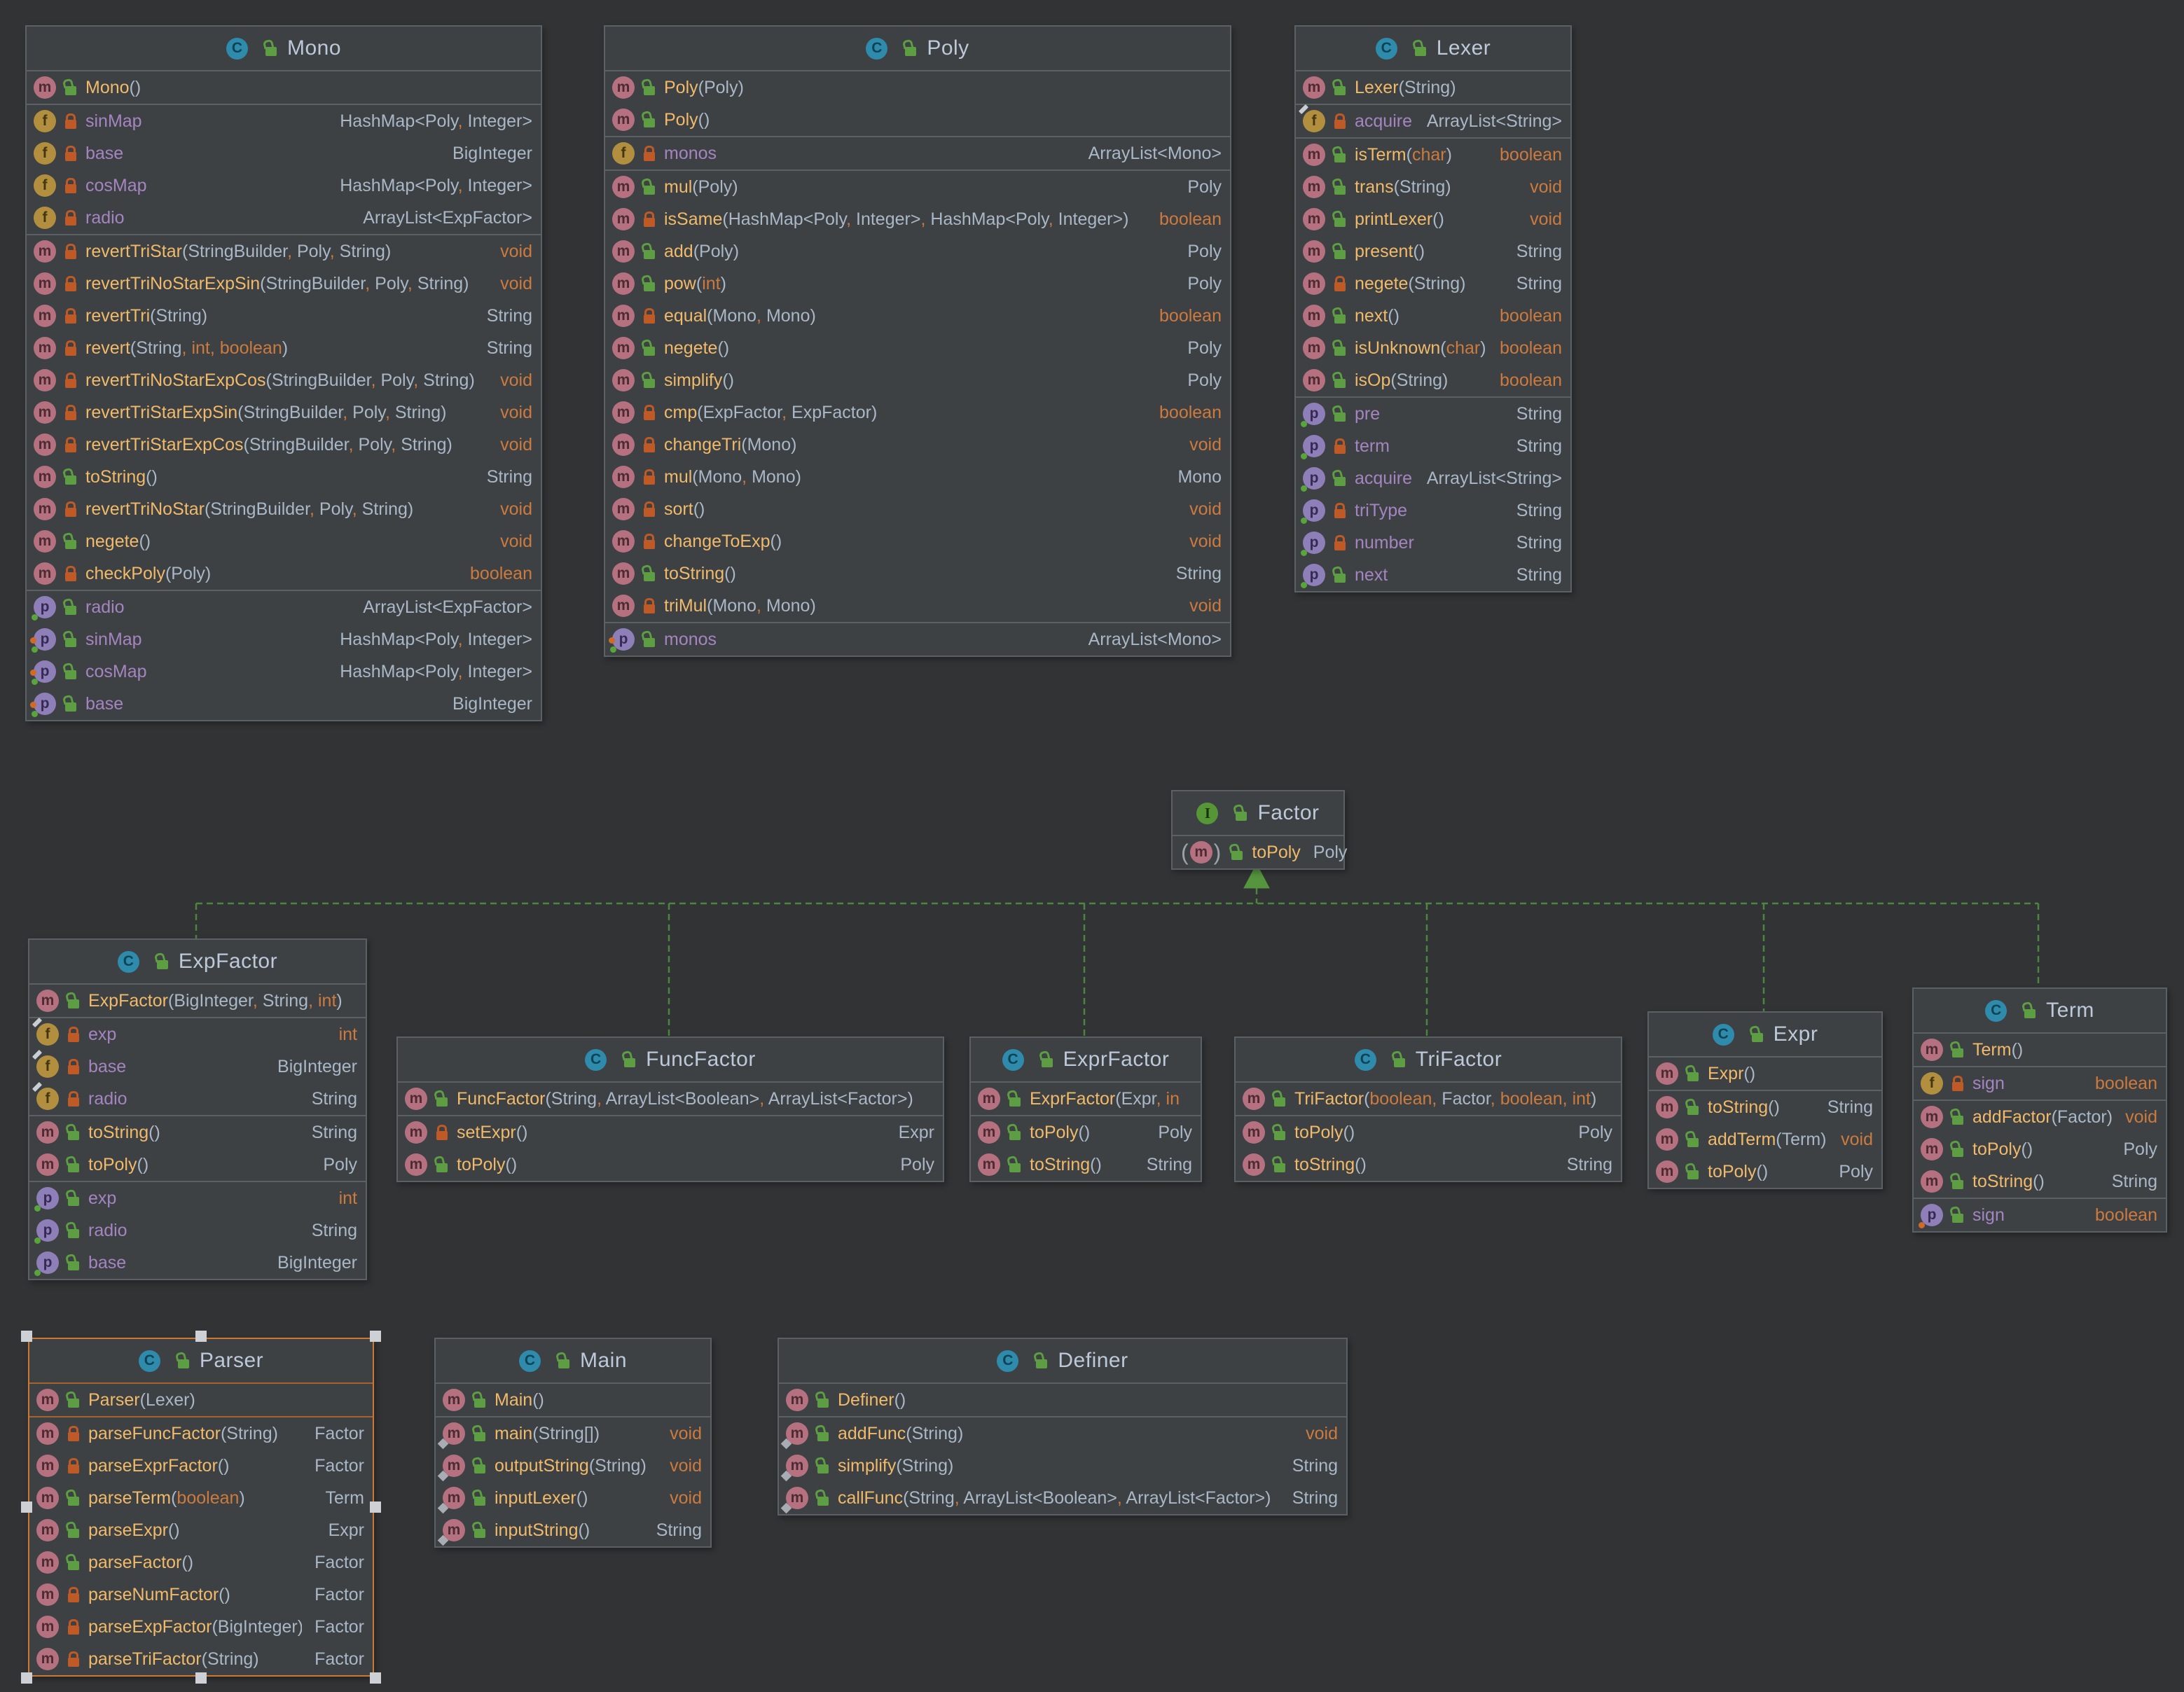  I want to click on member-row-acquire: f acquire ArrayList<String>, so click(1433, 121).